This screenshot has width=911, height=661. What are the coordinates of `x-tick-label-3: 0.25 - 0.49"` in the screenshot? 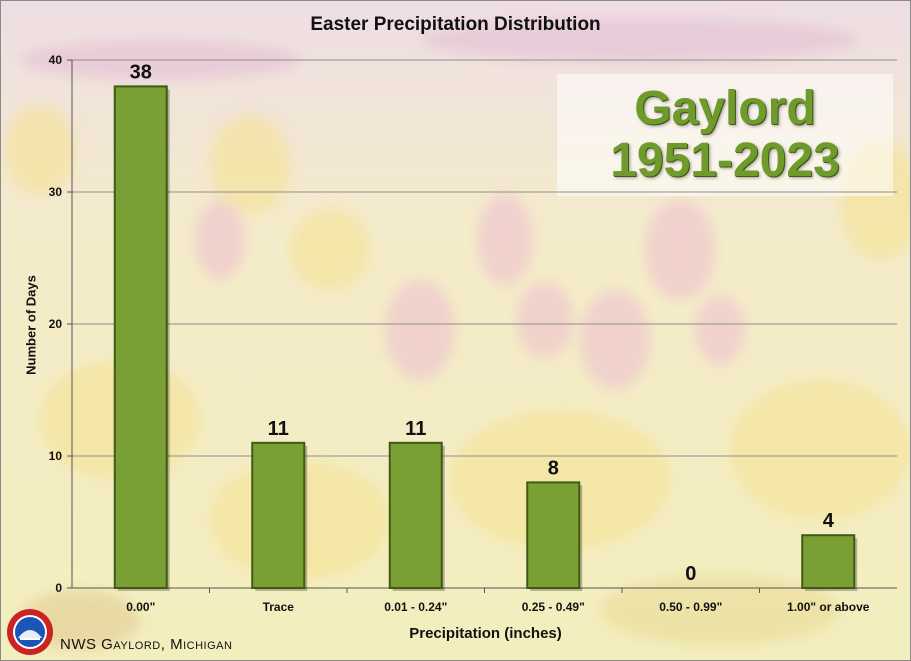 It's located at (553, 607).